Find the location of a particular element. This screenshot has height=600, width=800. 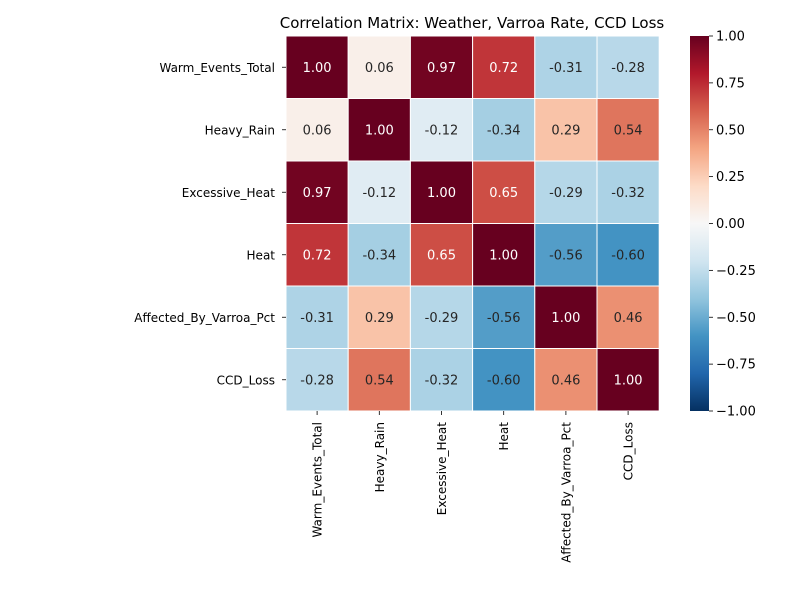

row-label: Heavy_Rain is located at coordinates (240, 130).